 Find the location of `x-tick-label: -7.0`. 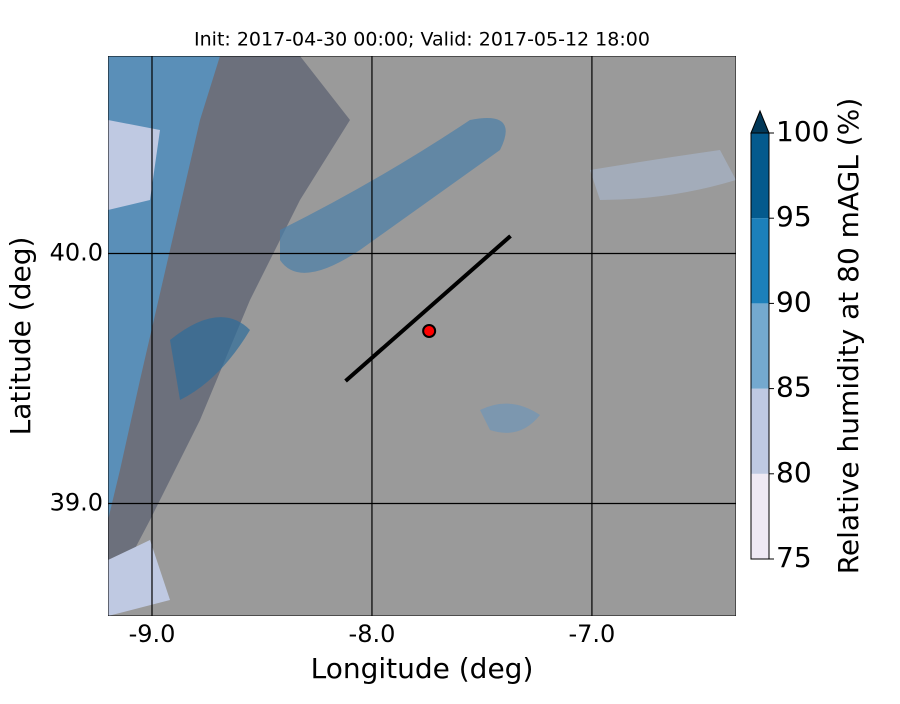

x-tick-label: -7.0 is located at coordinates (592, 634).